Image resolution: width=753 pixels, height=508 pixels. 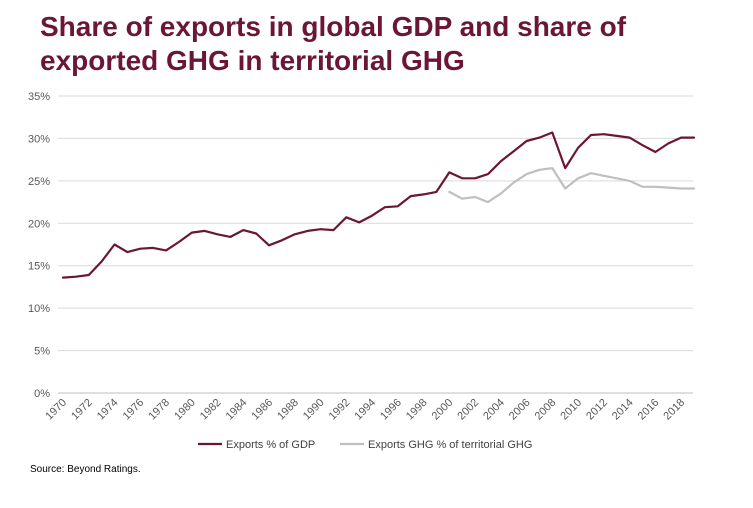 What do you see at coordinates (211, 410) in the screenshot?
I see `x-tick-label: 1982` at bounding box center [211, 410].